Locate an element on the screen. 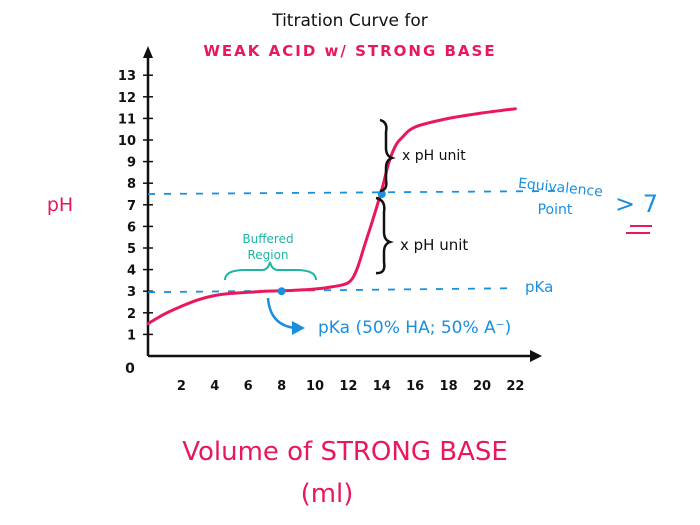 Image resolution: width=700 pixels, height=525 pixels. upper-brace-icon is located at coordinates (387, 155).